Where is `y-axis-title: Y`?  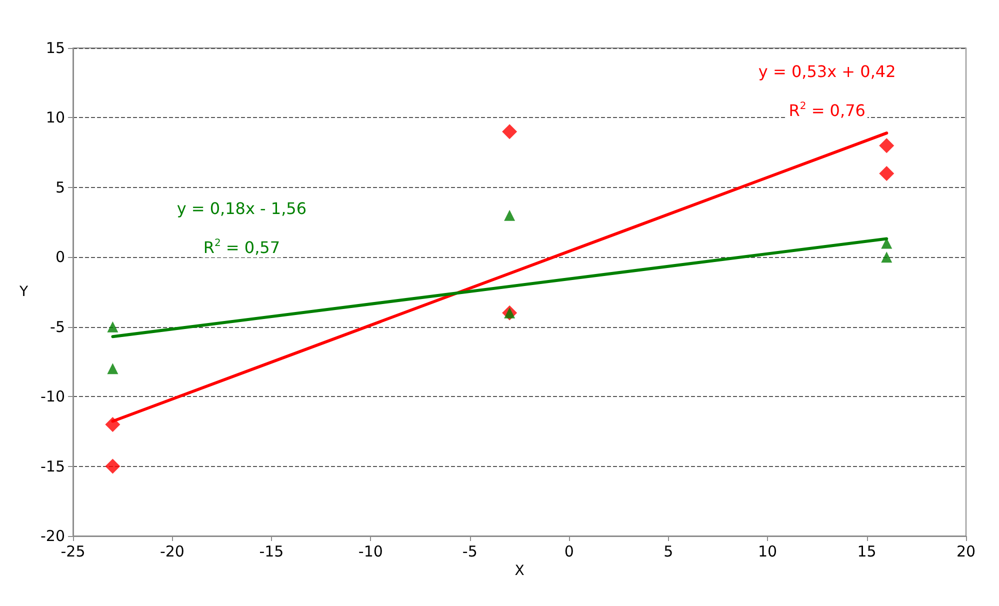
y-axis-title: Y is located at coordinates (23, 292).